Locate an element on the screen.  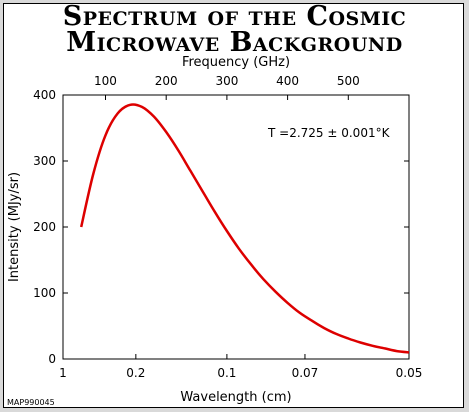
y-tick-label: 300 is located at coordinates (44, 161).